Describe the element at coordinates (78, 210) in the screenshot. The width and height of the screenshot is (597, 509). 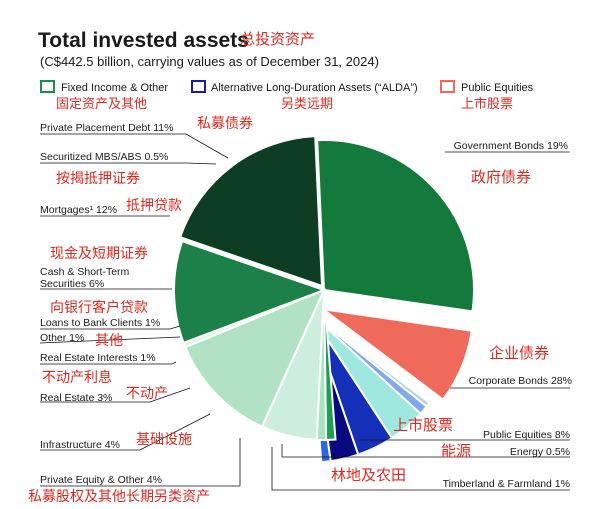
I see `label-mortgages: Mortgages¹ 12%` at that location.